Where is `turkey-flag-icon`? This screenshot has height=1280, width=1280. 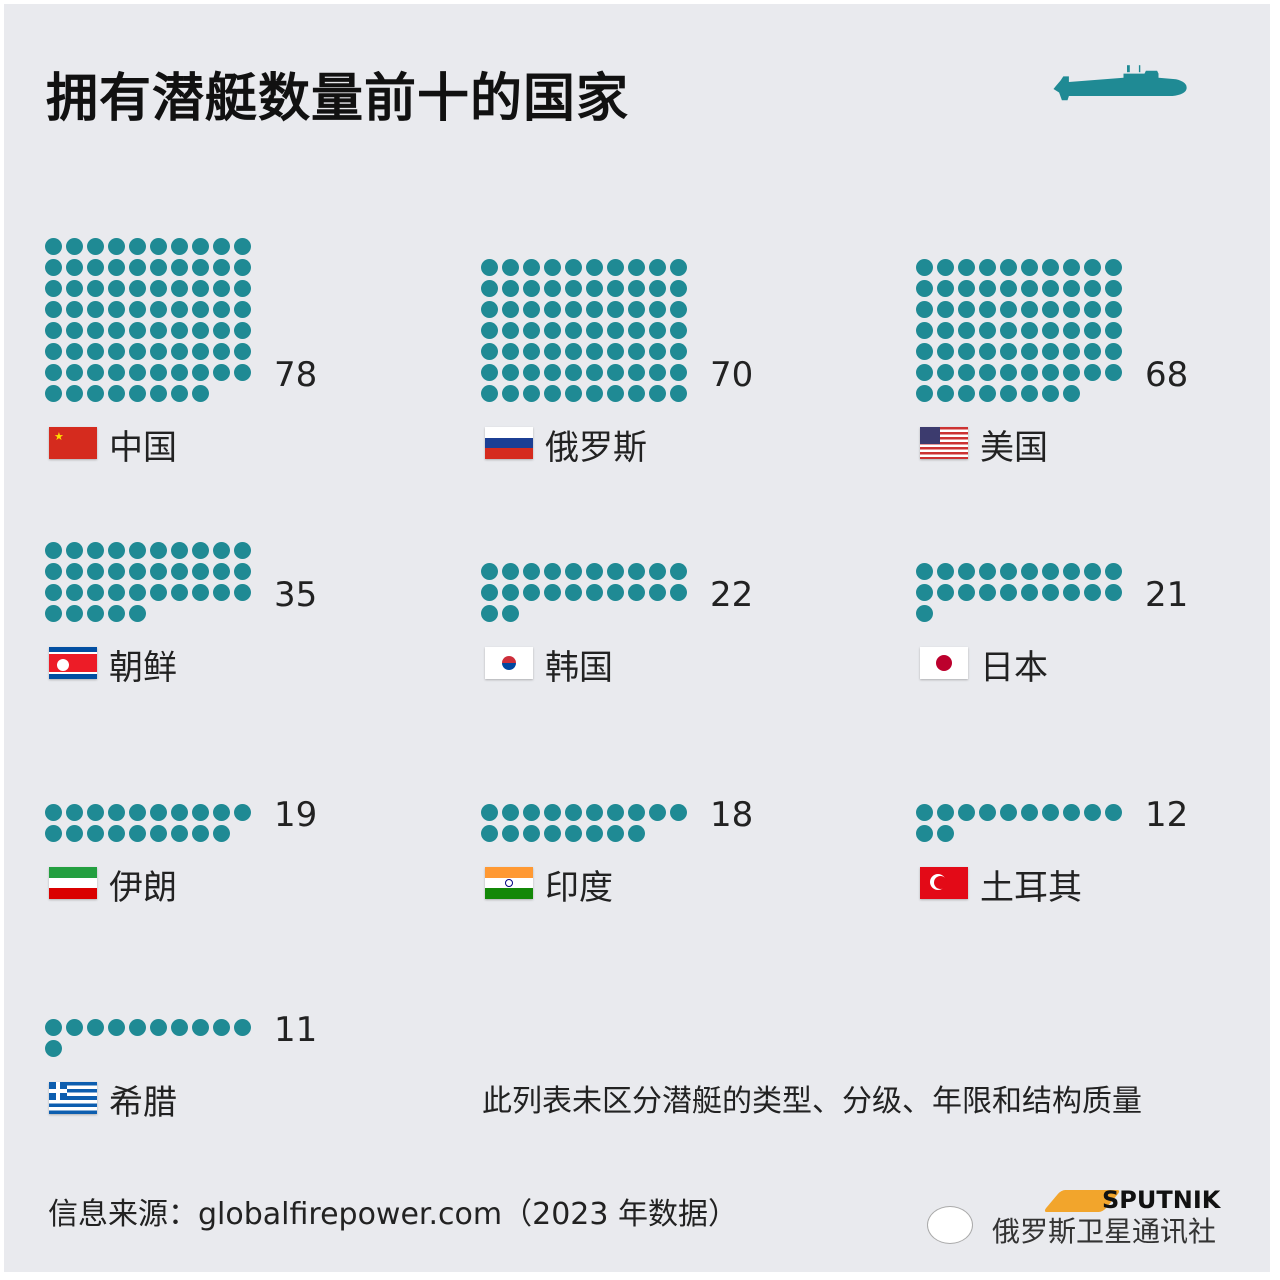 turkey-flag-icon is located at coordinates (944, 883).